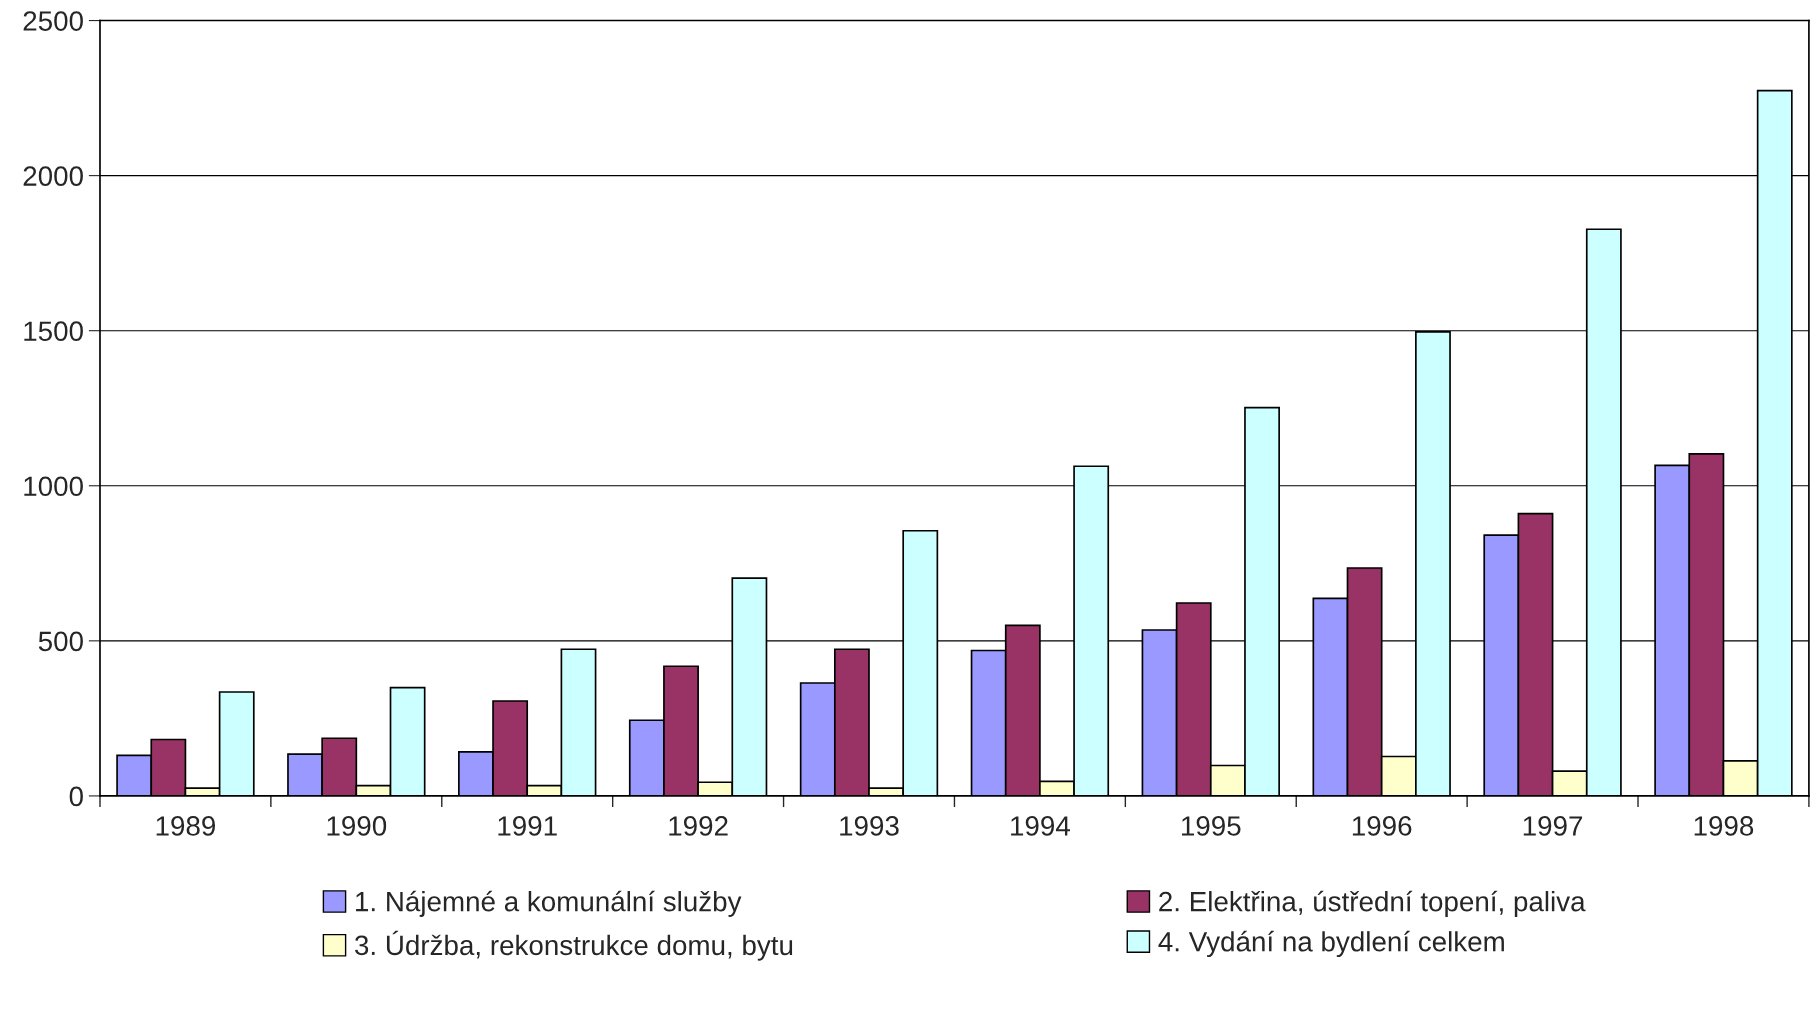 This screenshot has height=1027, width=1818. What do you see at coordinates (186, 826) in the screenshot?
I see `x-tick-label: 1989` at bounding box center [186, 826].